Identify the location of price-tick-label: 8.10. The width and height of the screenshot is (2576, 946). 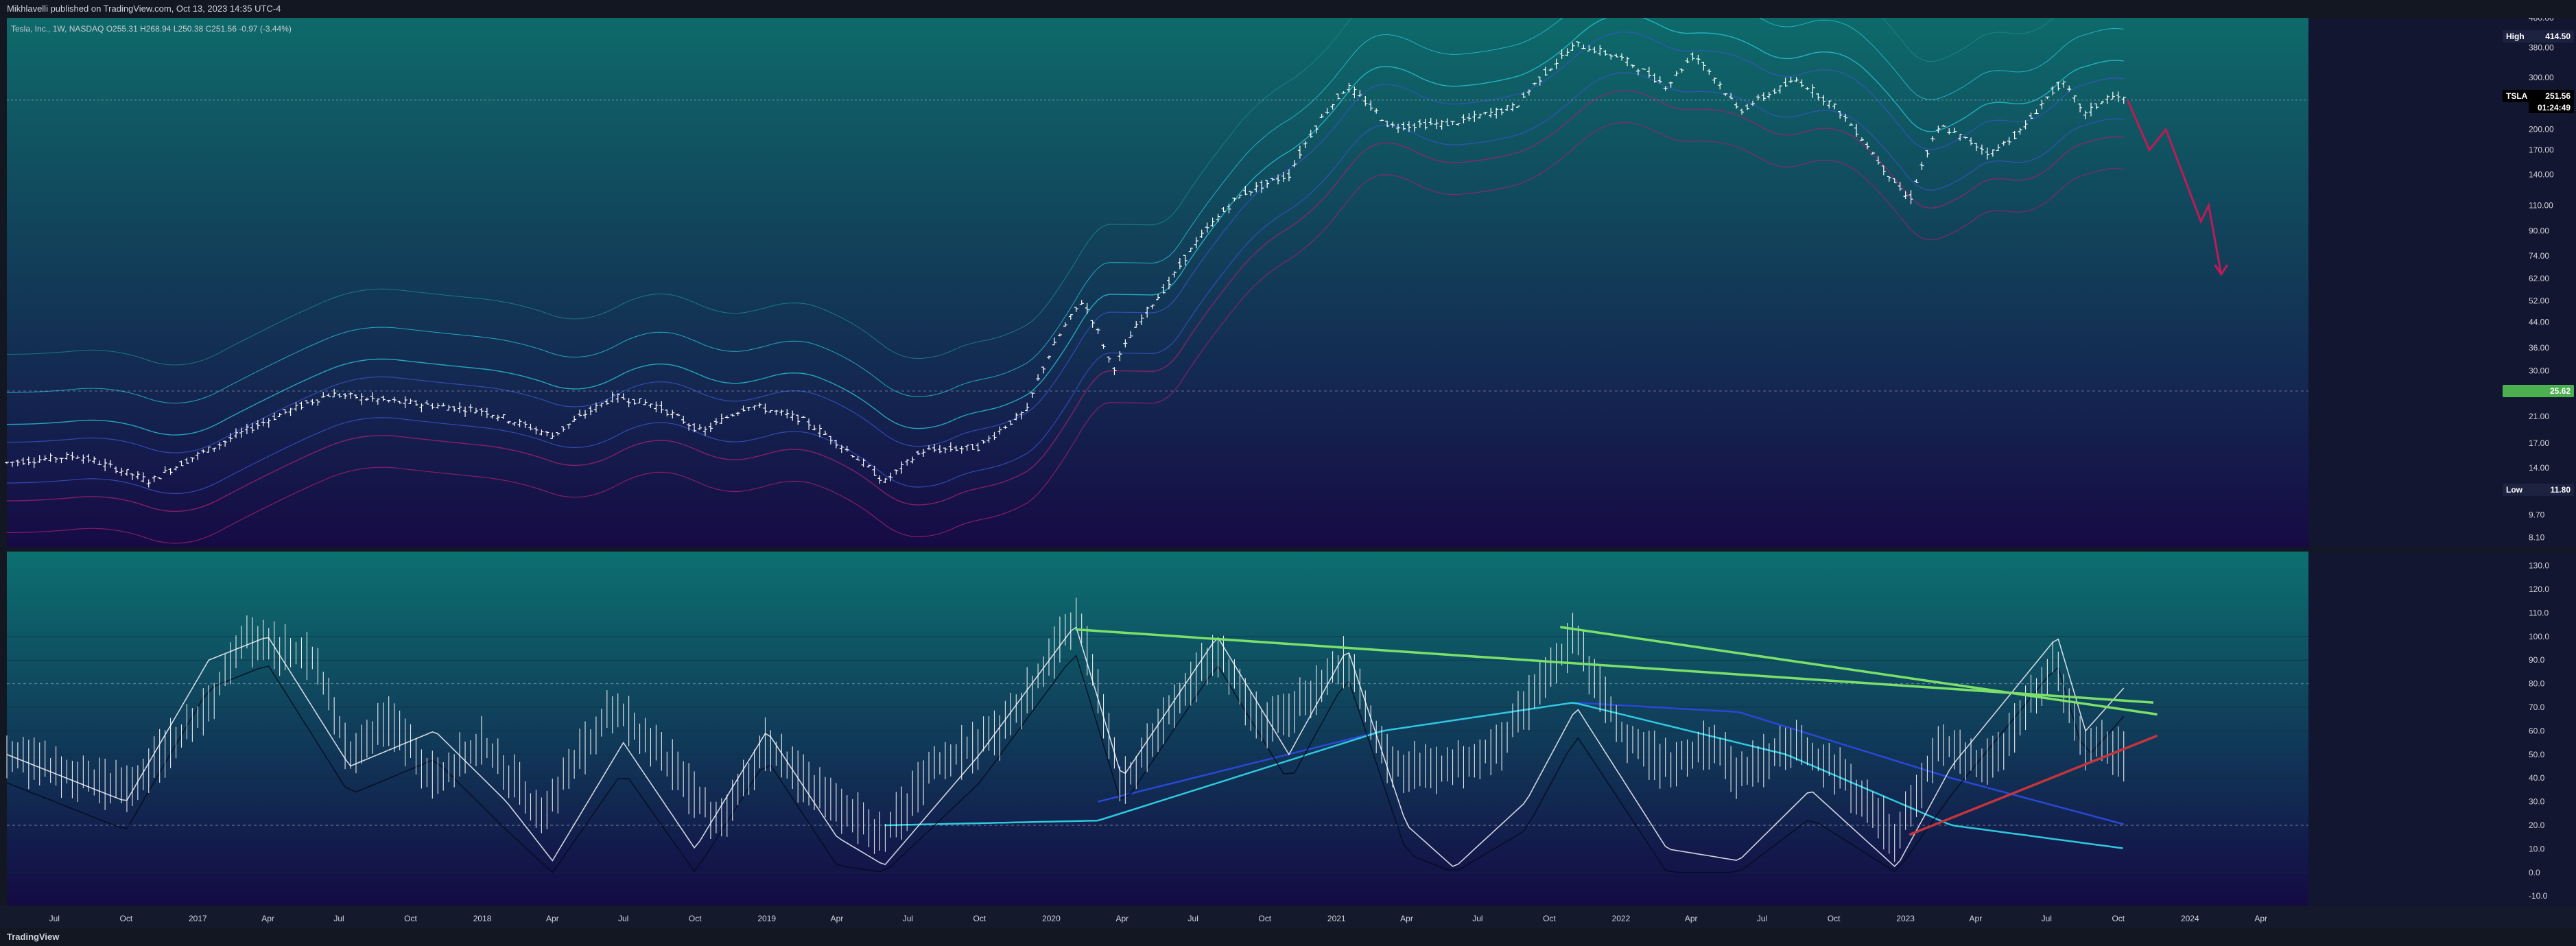
(2537, 538).